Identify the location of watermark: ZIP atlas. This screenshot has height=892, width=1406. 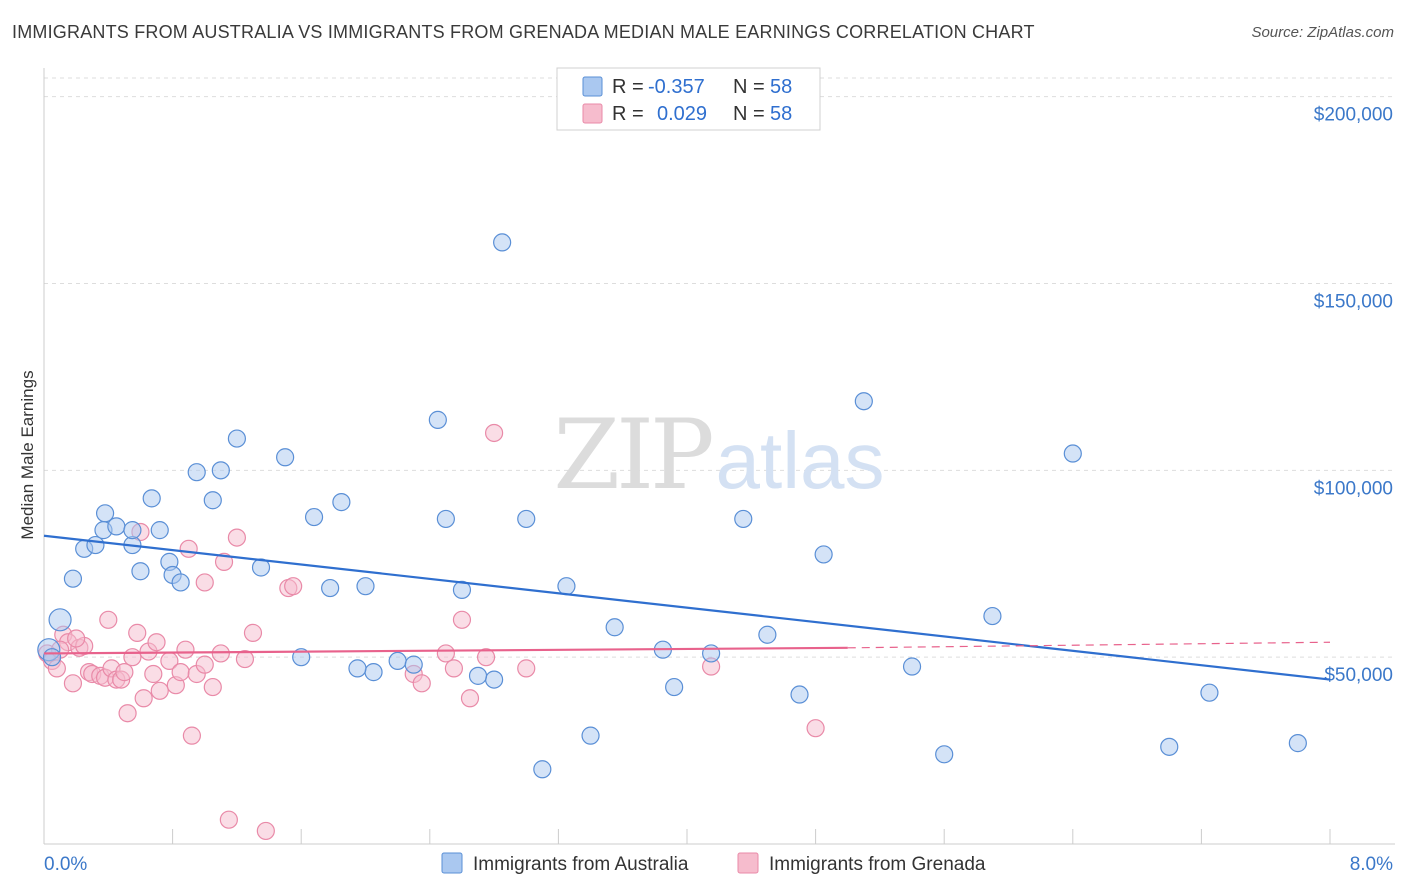
(718, 455).